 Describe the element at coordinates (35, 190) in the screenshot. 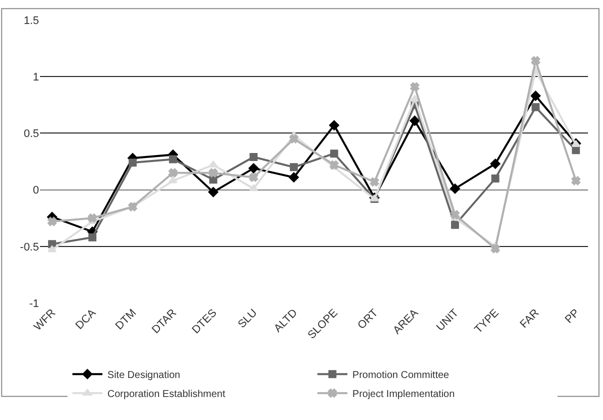

I see `y-tick-label: 0` at that location.